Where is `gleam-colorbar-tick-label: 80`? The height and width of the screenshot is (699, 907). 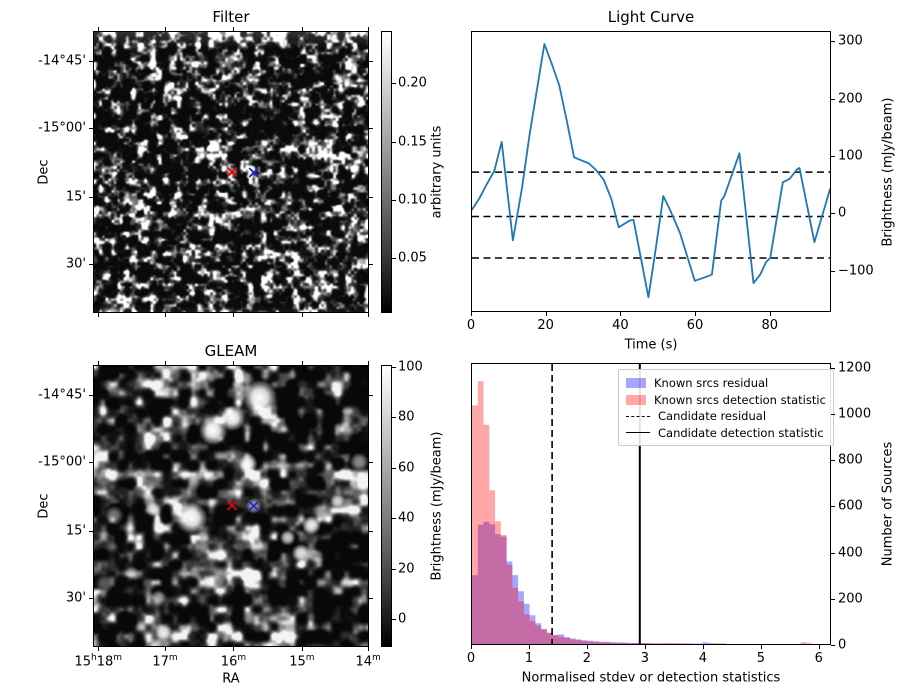
gleam-colorbar-tick-label: 80 is located at coordinates (406, 417).